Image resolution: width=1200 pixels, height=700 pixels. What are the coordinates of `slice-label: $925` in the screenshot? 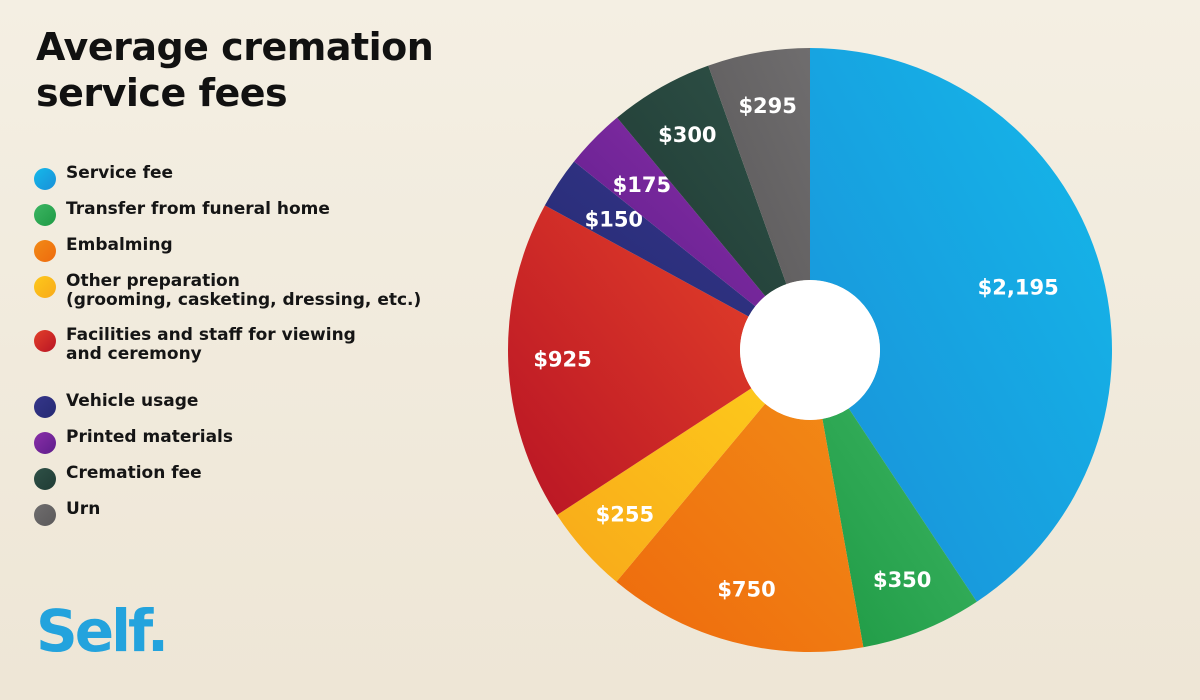 It's located at (562, 360).